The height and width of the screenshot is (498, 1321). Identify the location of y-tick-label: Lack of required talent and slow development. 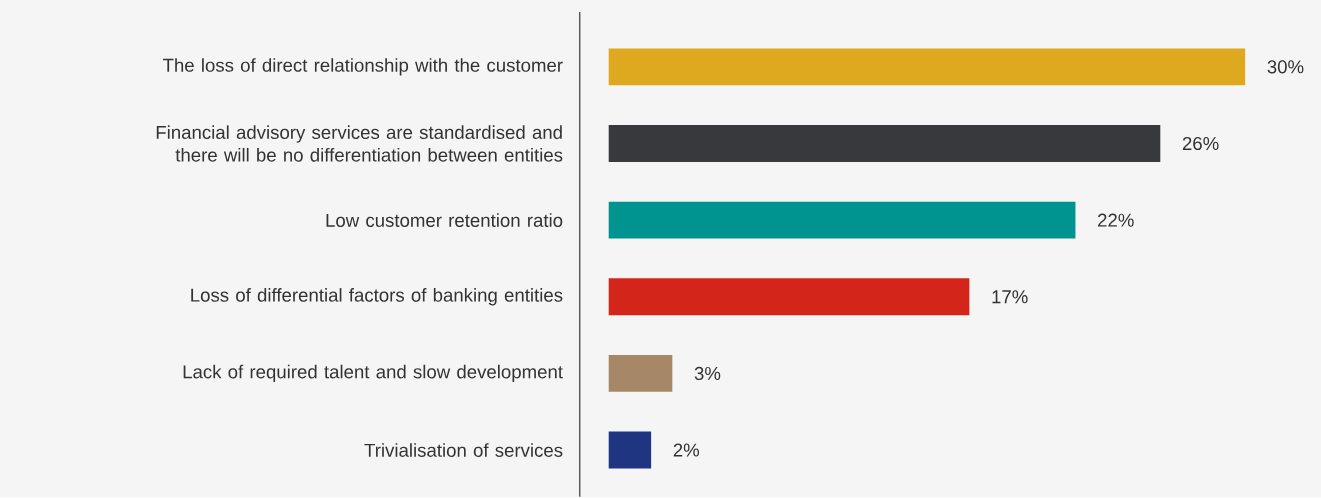
(373, 373).